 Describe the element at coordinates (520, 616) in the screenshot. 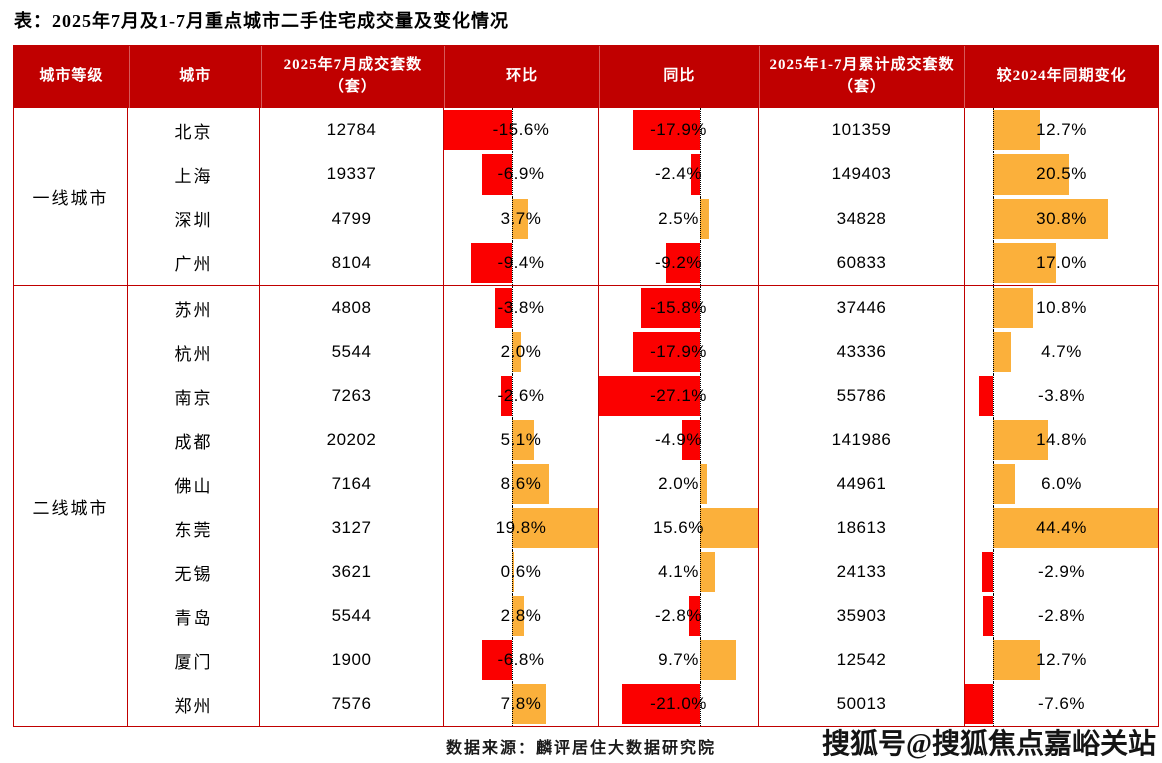

I see `mom-bar-cell: 2.8%` at that location.